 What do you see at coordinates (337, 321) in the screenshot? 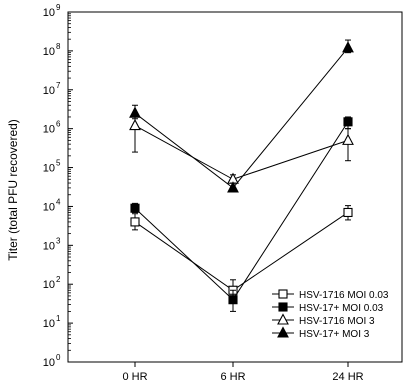
I see `legend-label: HSV-1716 MOI 3` at bounding box center [337, 321].